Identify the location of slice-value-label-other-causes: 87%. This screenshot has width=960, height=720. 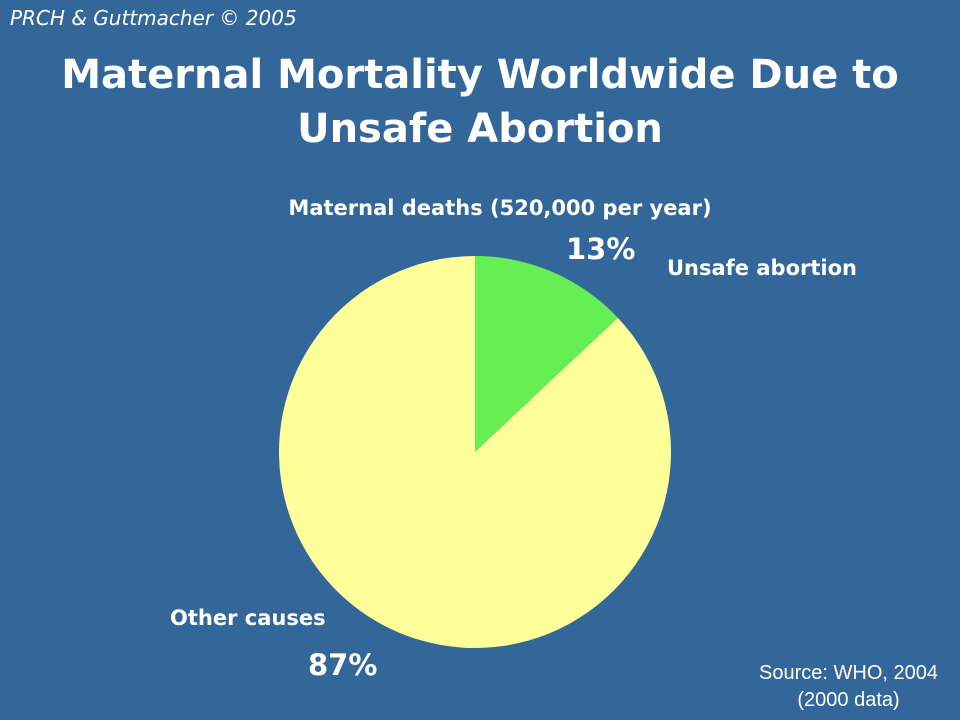
(343, 665).